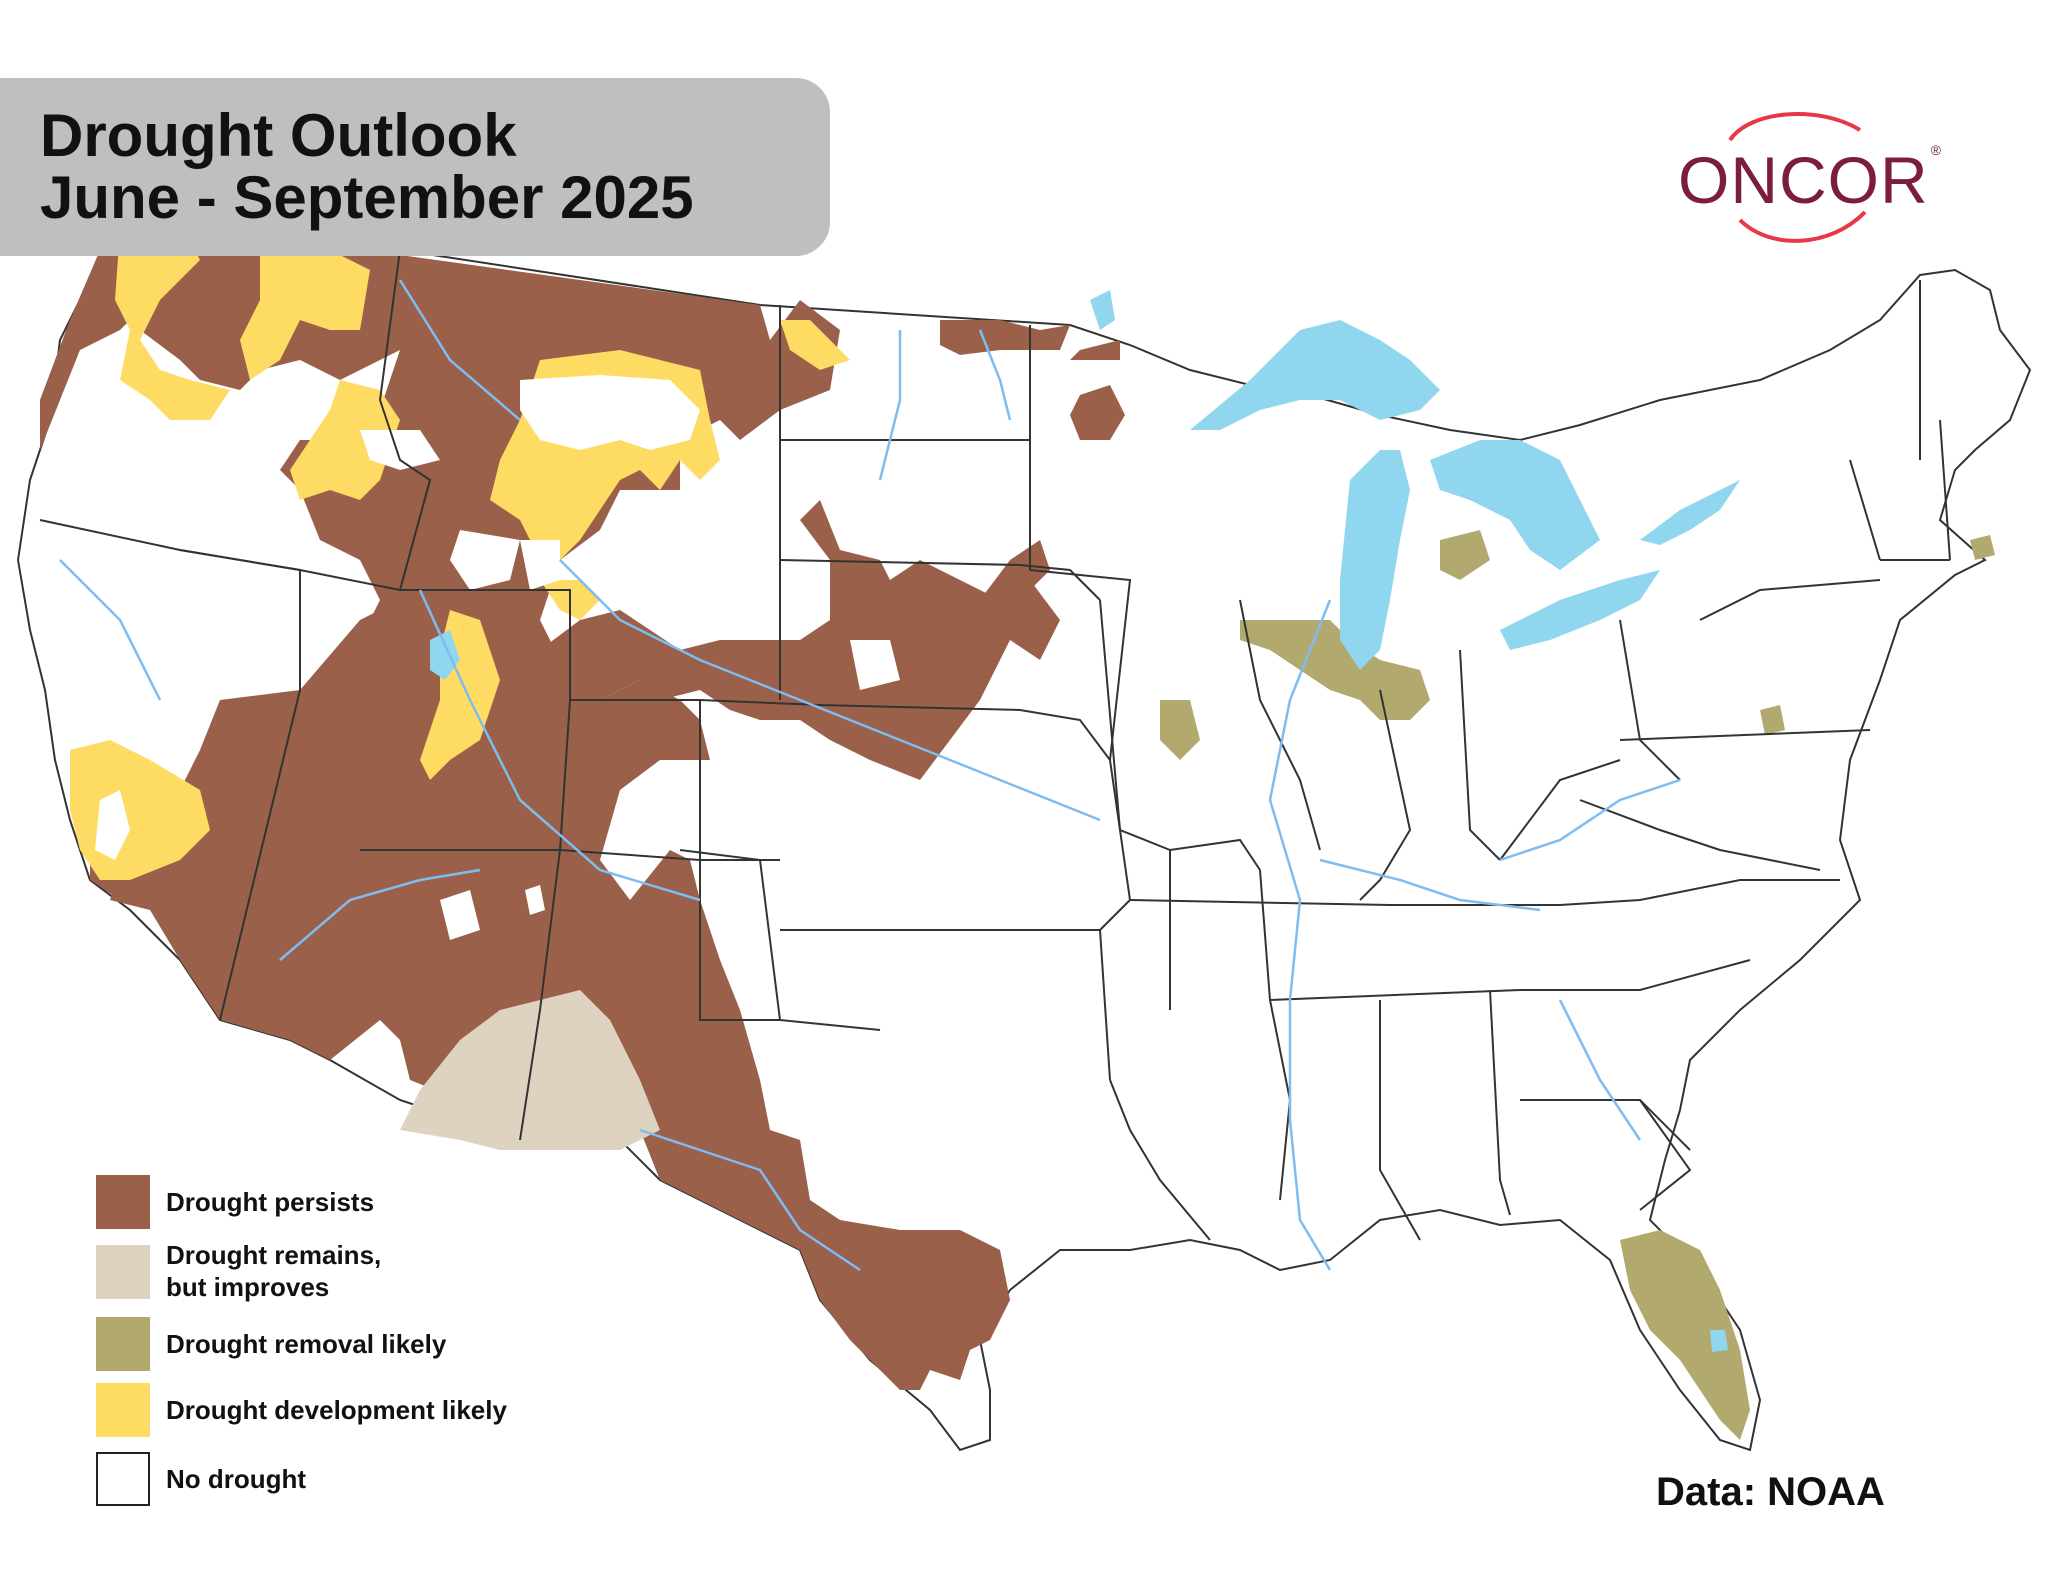  Describe the element at coordinates (1797, 177) in the screenshot. I see `logo-swoosh-icon` at that location.